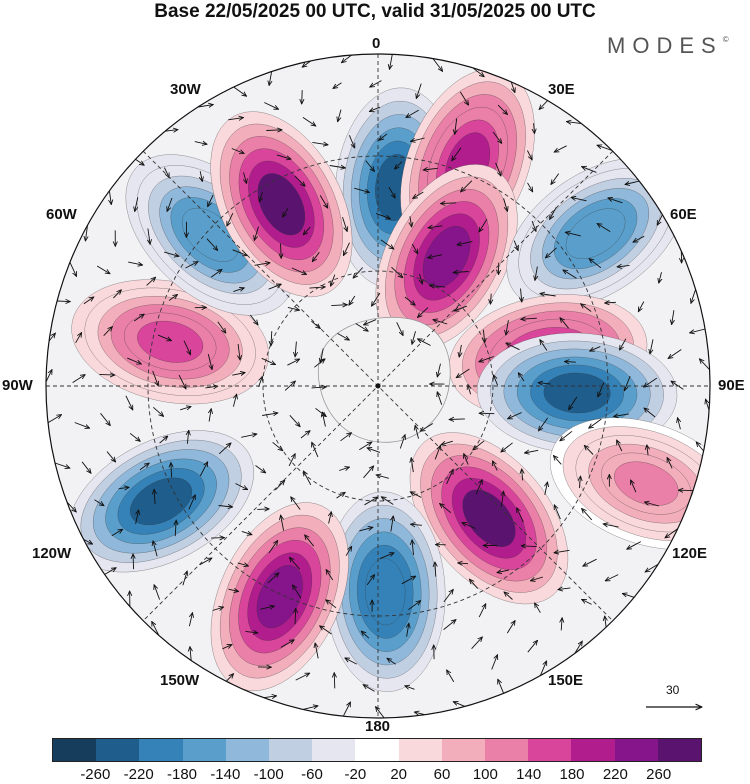  I want to click on lon-label-150w: 150W, so click(179, 681).